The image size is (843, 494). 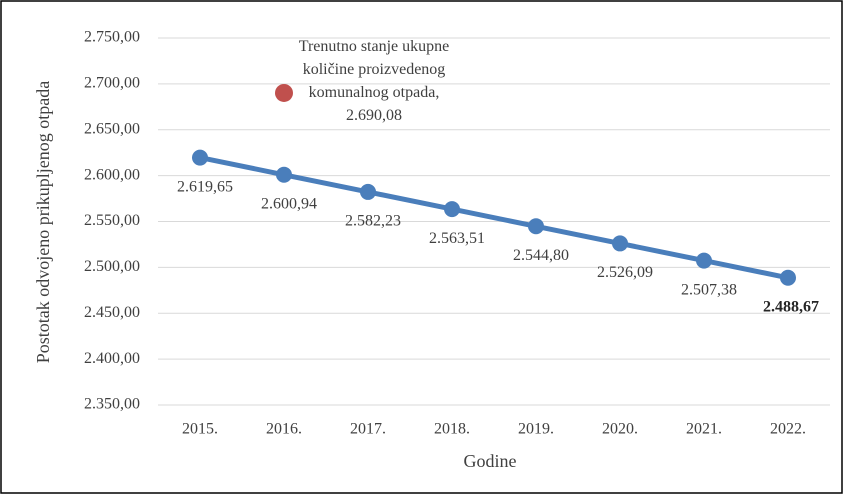 I want to click on y-tick-label: 2.750,00, so click(x=112, y=37).